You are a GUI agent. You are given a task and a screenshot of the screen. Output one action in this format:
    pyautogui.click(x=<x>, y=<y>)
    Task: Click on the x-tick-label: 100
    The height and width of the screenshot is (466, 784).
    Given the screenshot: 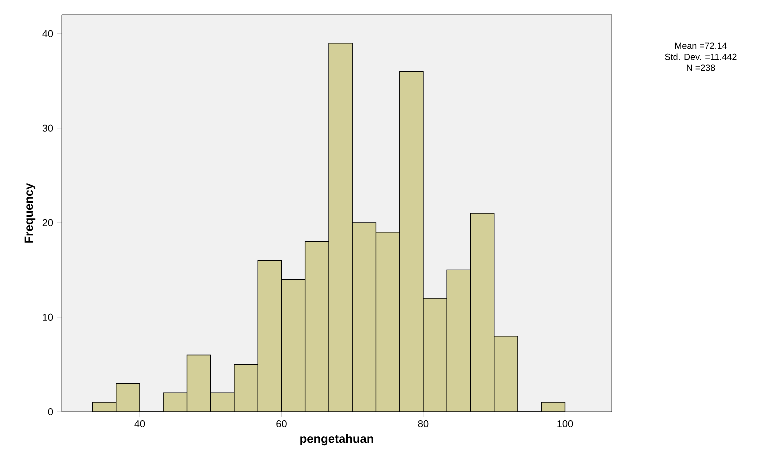 What is the action you would take?
    pyautogui.click(x=566, y=424)
    